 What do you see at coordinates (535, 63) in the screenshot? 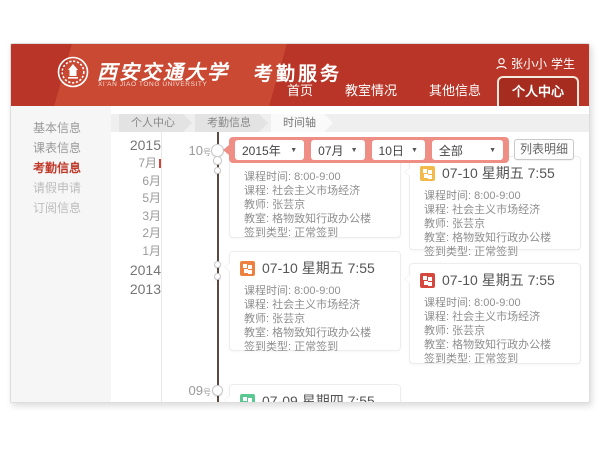
I see `user-info: 张小小 学生` at bounding box center [535, 63].